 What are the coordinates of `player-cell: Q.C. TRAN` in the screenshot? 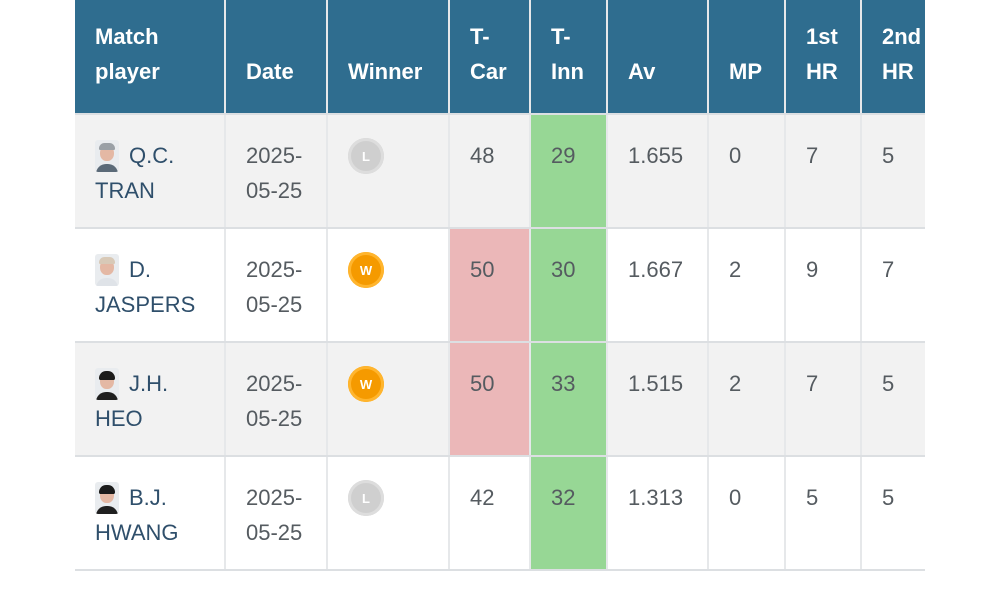 It's located at (150, 171).